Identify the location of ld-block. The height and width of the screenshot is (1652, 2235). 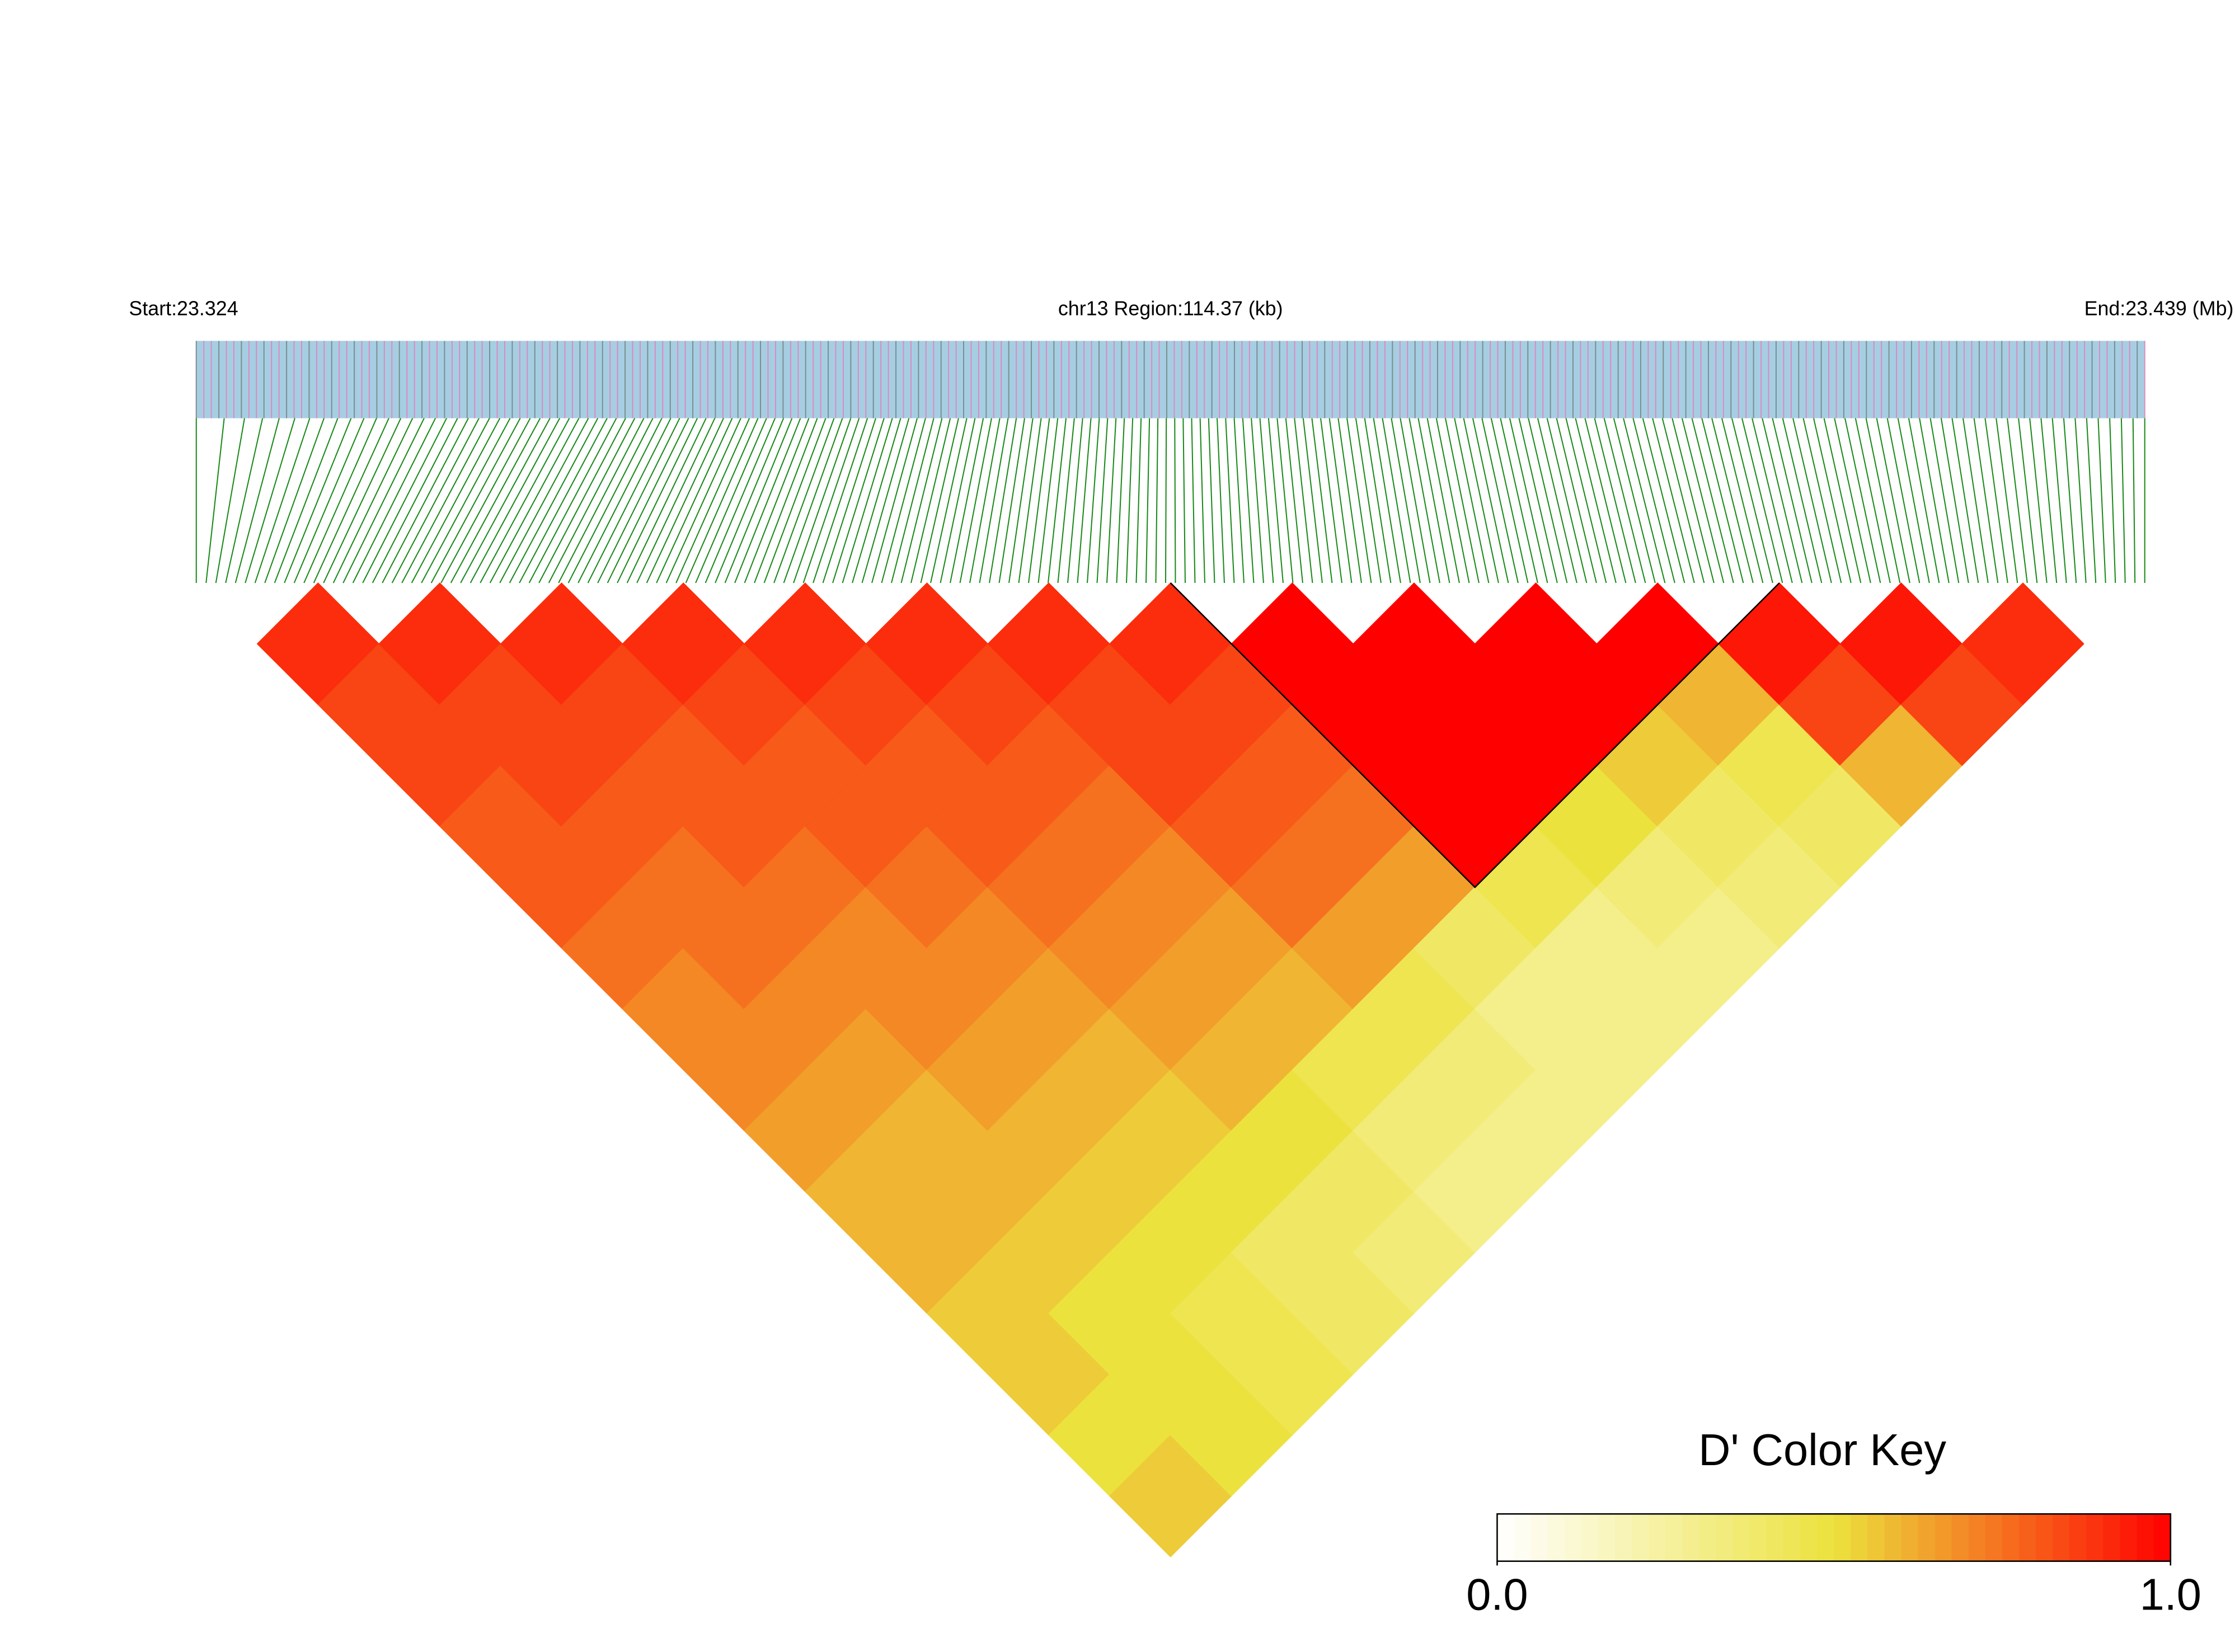
(1475, 735).